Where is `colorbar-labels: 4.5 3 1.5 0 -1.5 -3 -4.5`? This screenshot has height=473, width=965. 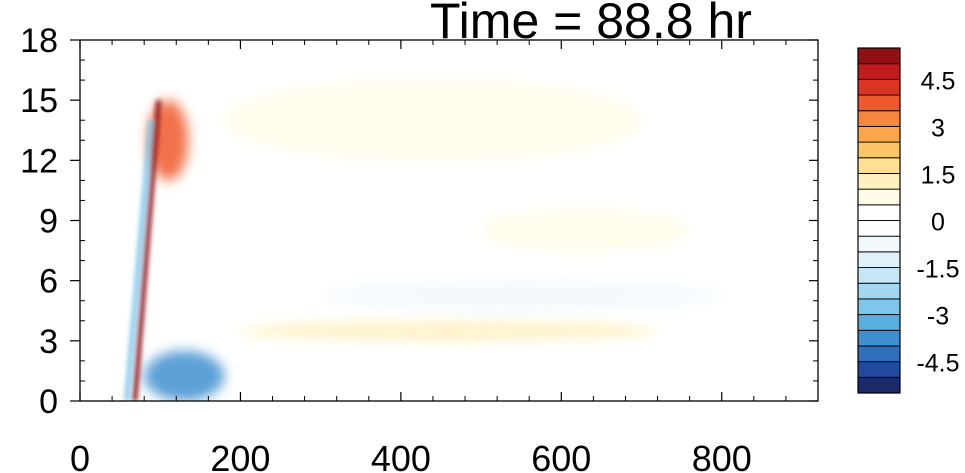
colorbar-labels: 4.5 3 1.5 0 -1.5 -3 -4.5 is located at coordinates (937, 222).